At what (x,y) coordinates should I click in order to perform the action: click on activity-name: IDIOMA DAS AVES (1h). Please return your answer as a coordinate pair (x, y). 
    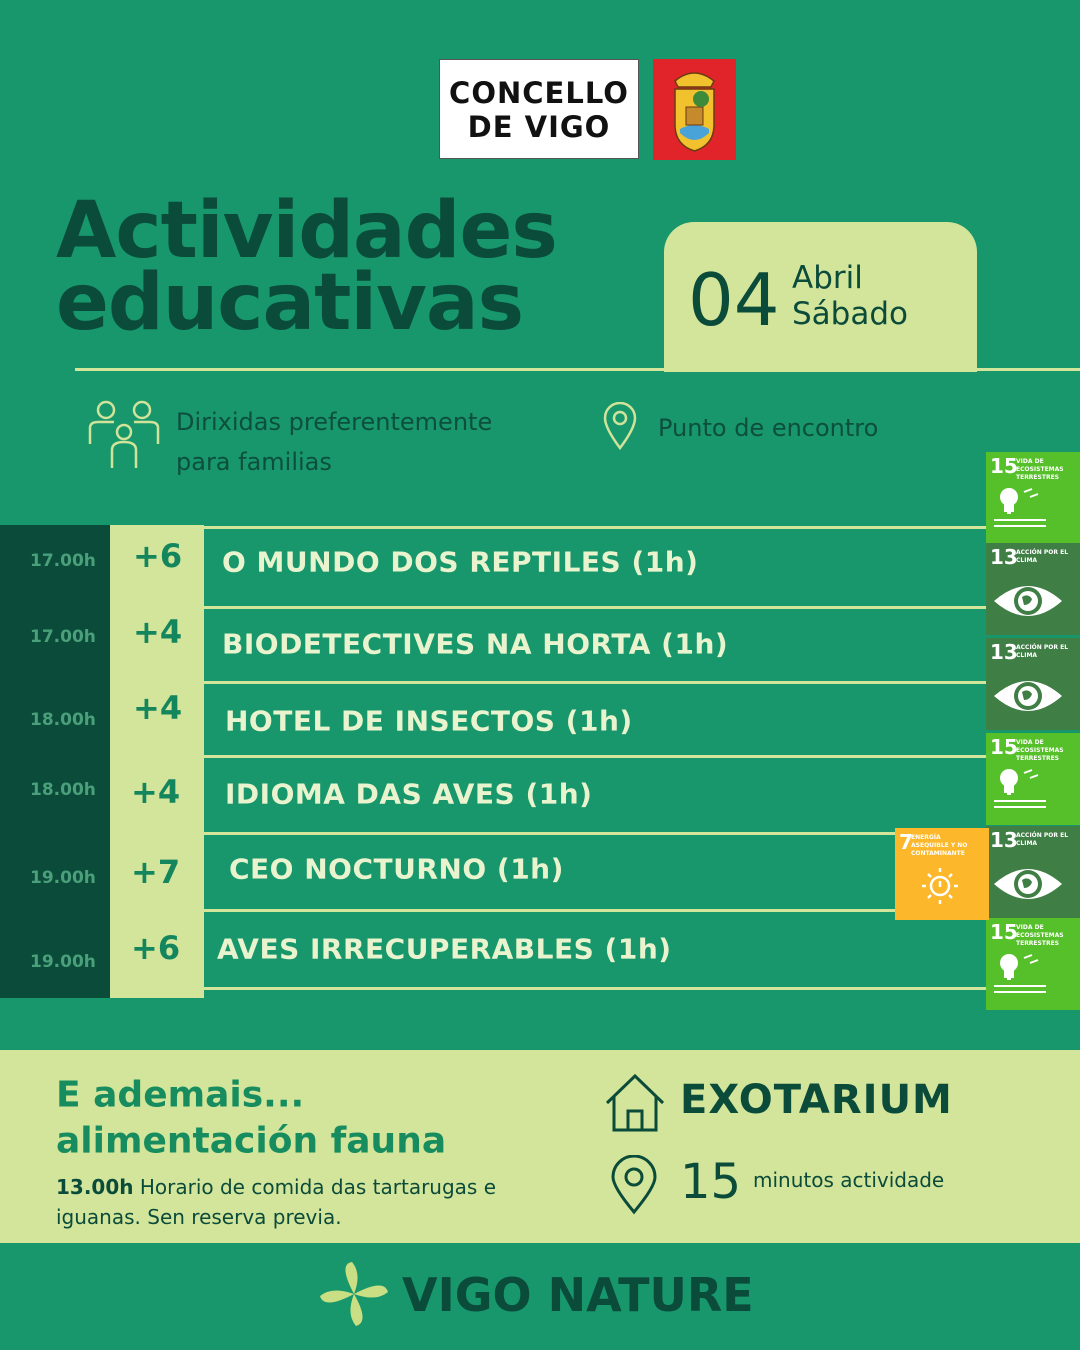
    Looking at the image, I should click on (409, 794).